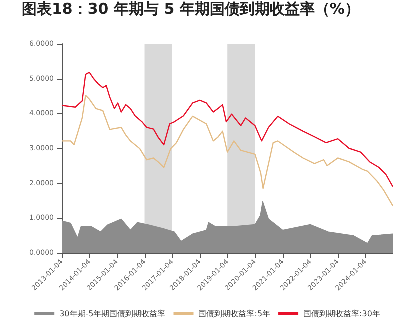 The image size is (415, 325). What do you see at coordinates (113, 314) in the screenshot?
I see `legend-label: 30年期-5年期国债到期收益率` at bounding box center [113, 314].